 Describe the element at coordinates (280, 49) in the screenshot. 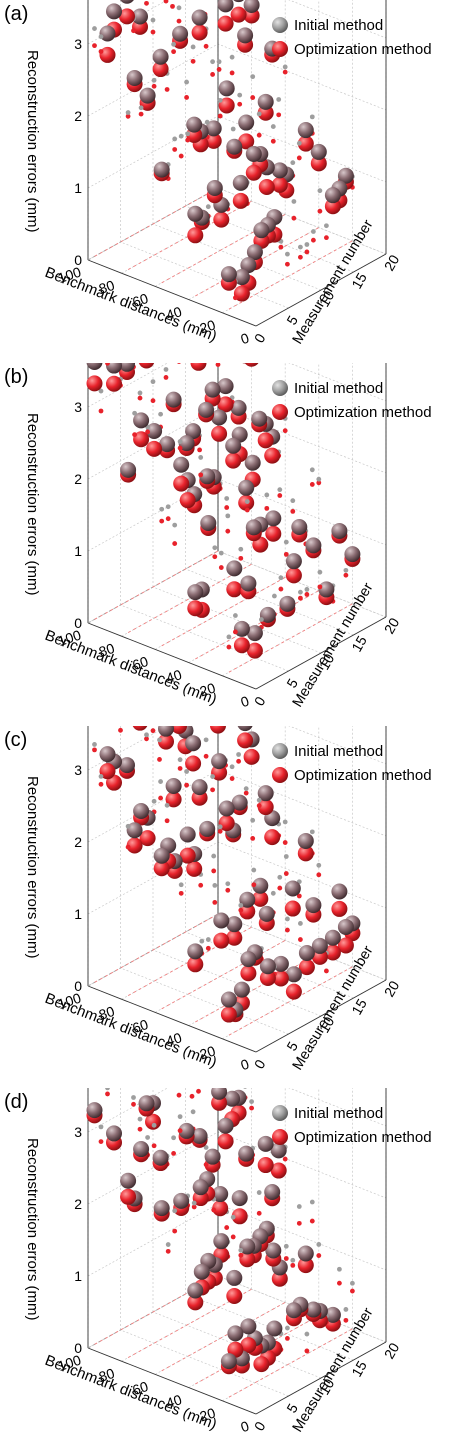

I see `legend-marker-optimization` at that location.